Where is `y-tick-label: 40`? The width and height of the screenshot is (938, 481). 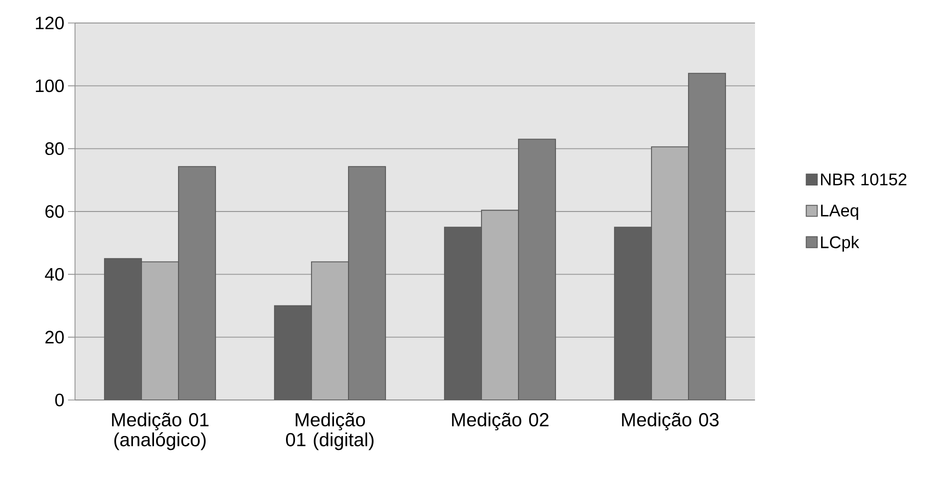
y-tick-label: 40 is located at coordinates (54, 274).